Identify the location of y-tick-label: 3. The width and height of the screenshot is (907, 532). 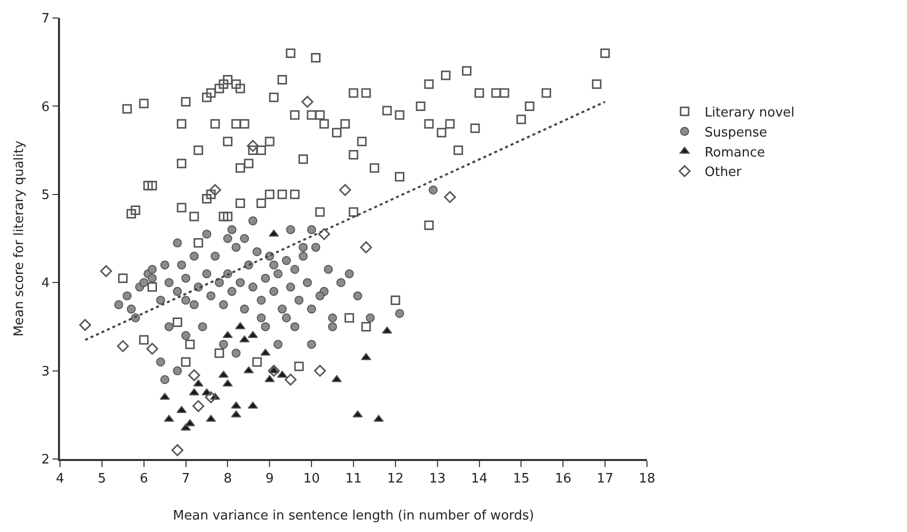
(45, 372).